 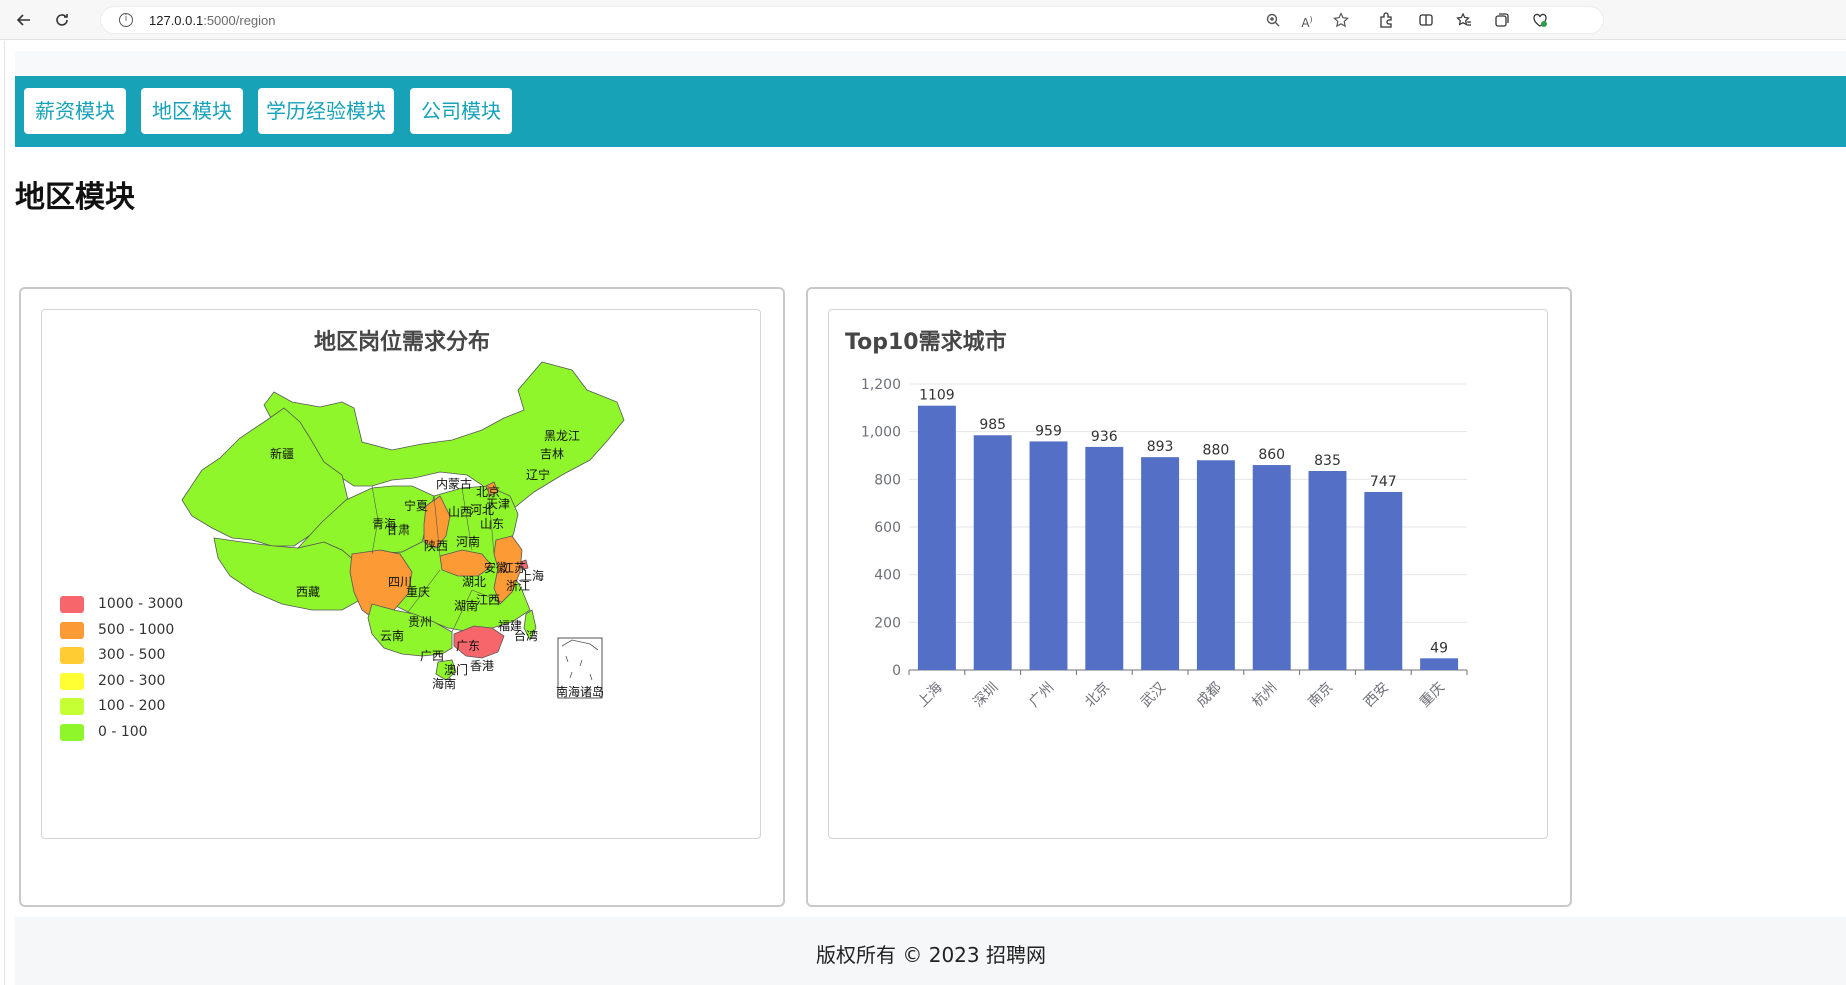 I want to click on bar-value-label: 959, so click(x=1048, y=431).